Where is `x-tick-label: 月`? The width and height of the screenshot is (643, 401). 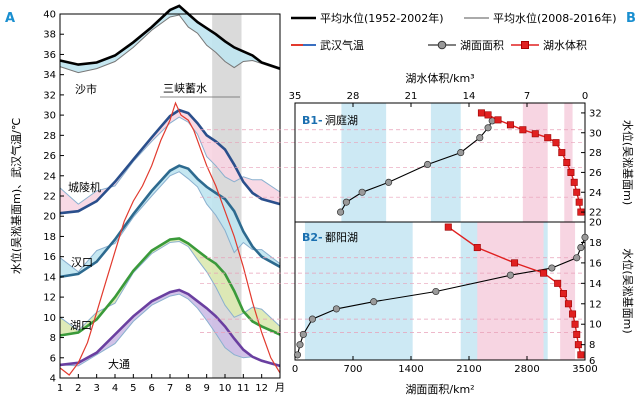
x-tick-label: 月 is located at coordinates (280, 388).